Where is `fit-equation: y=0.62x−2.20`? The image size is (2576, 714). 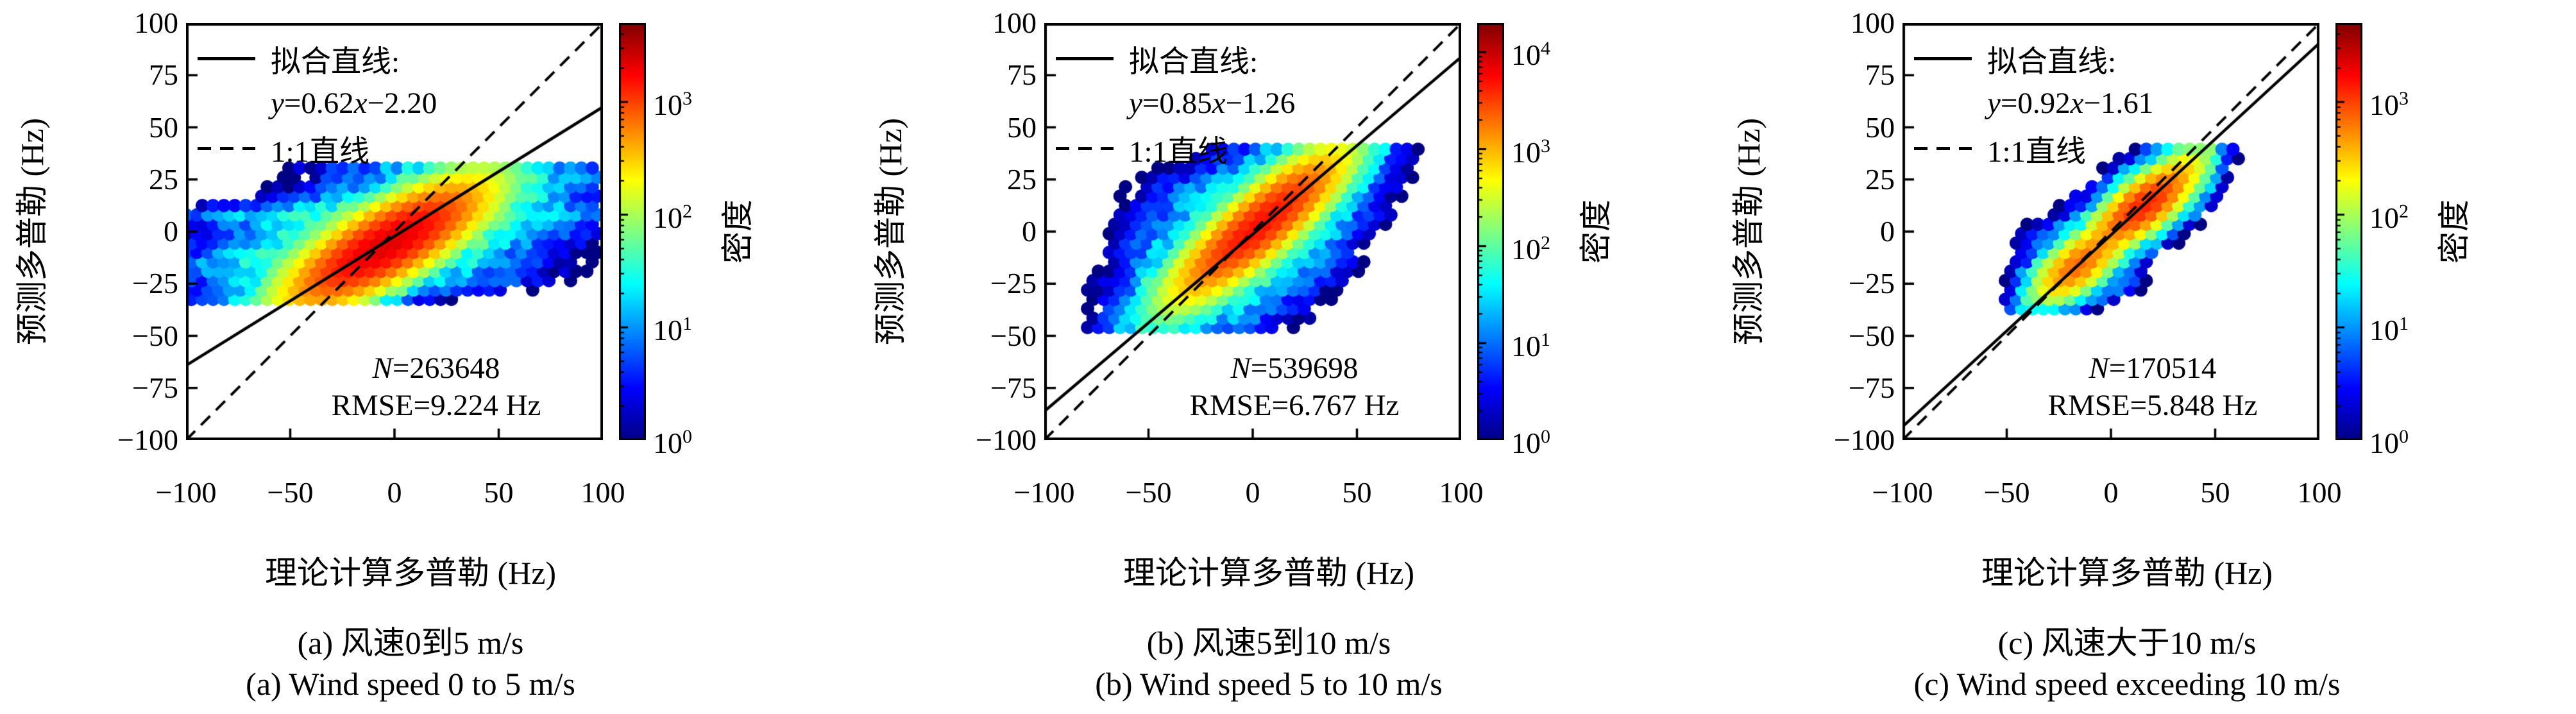 fit-equation: y=0.62x−2.20 is located at coordinates (317, 103).